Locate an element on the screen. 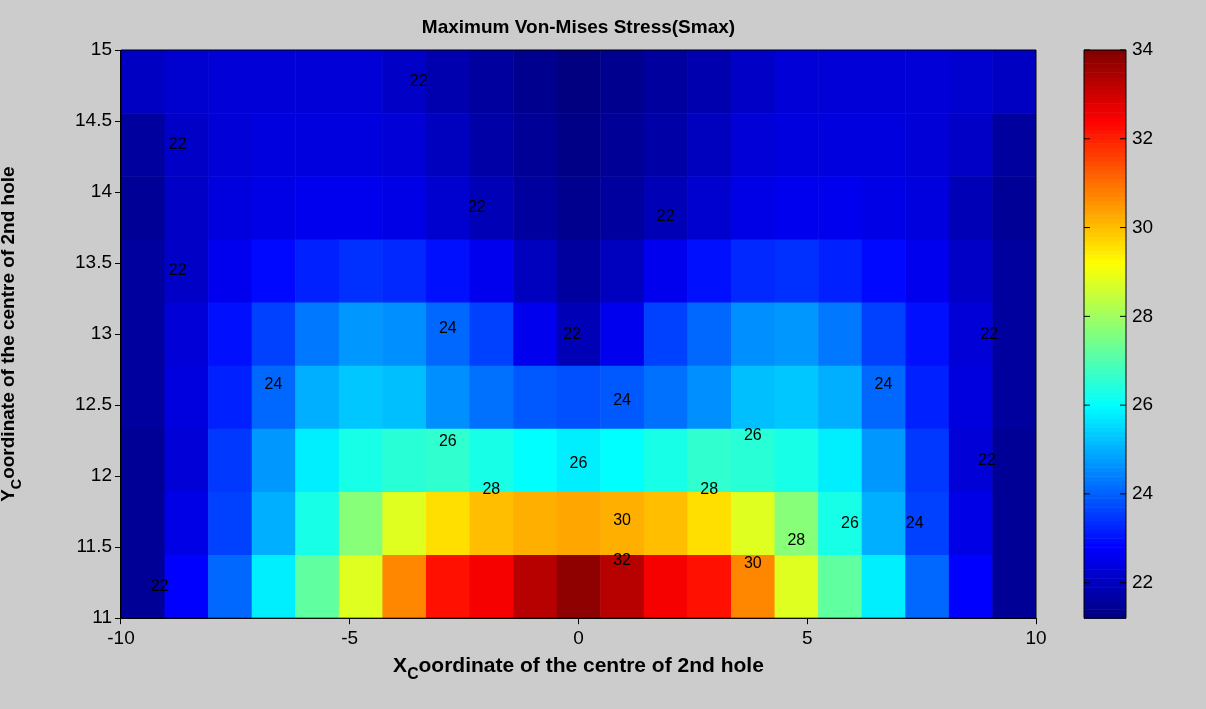 This screenshot has height=709, width=1206. y-tick-label: 14 is located at coordinates (101, 191).